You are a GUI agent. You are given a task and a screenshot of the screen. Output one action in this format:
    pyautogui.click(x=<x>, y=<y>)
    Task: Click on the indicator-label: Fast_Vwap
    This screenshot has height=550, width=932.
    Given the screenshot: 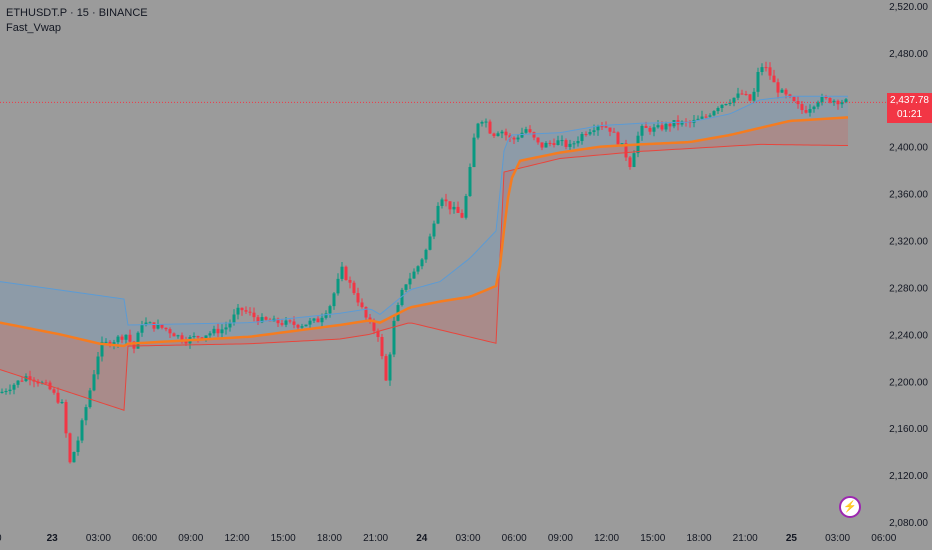 What is the action you would take?
    pyautogui.click(x=34, y=28)
    